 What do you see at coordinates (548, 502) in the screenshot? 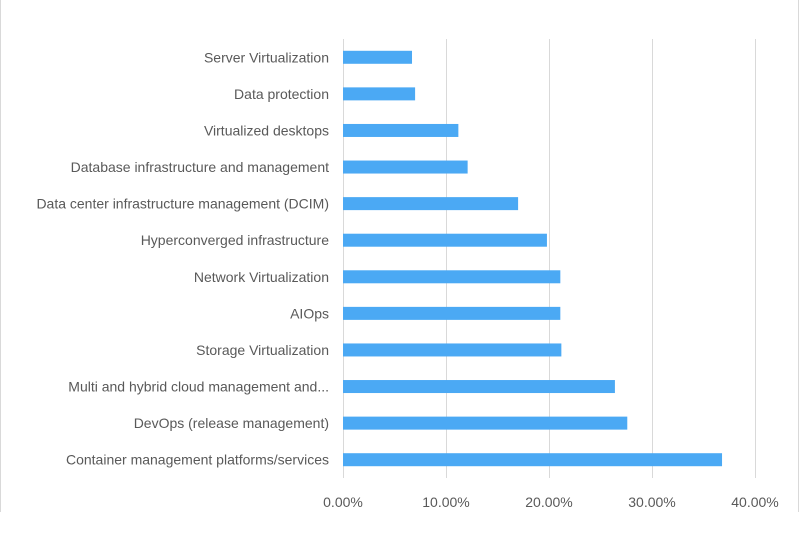
I see `x-tick-label: 20.00%` at bounding box center [548, 502].